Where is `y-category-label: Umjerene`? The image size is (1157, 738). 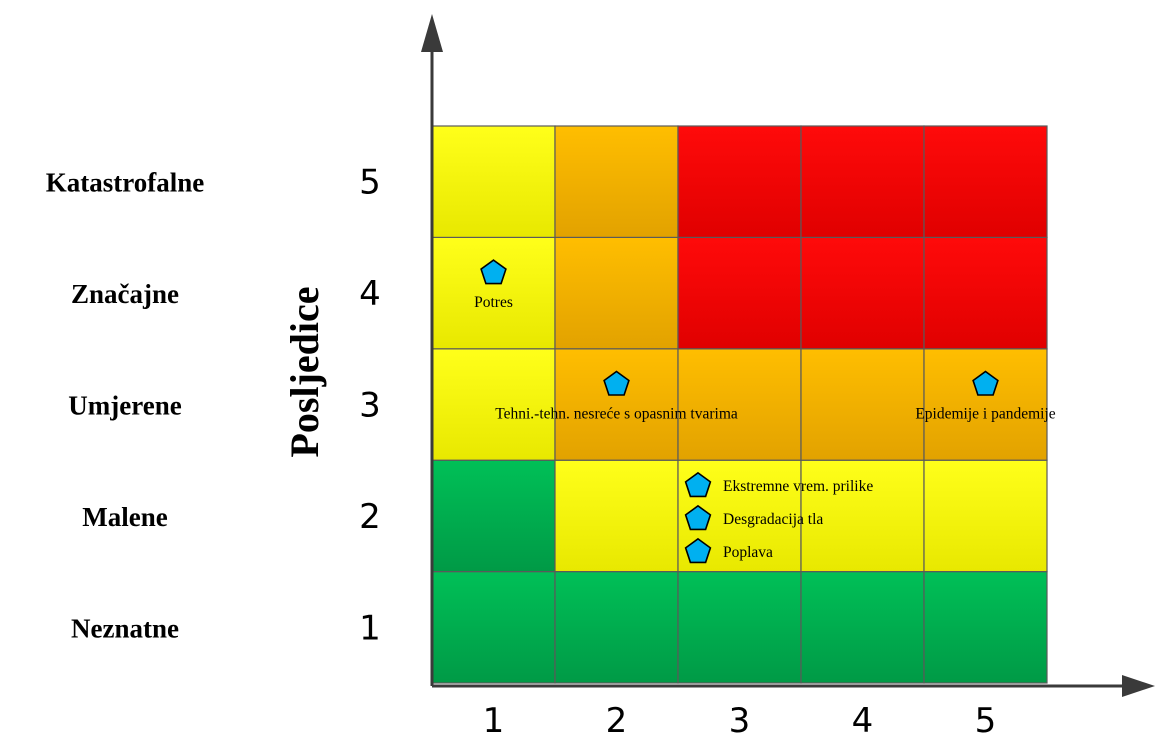 y-category-label: Umjerene is located at coordinates (124, 406).